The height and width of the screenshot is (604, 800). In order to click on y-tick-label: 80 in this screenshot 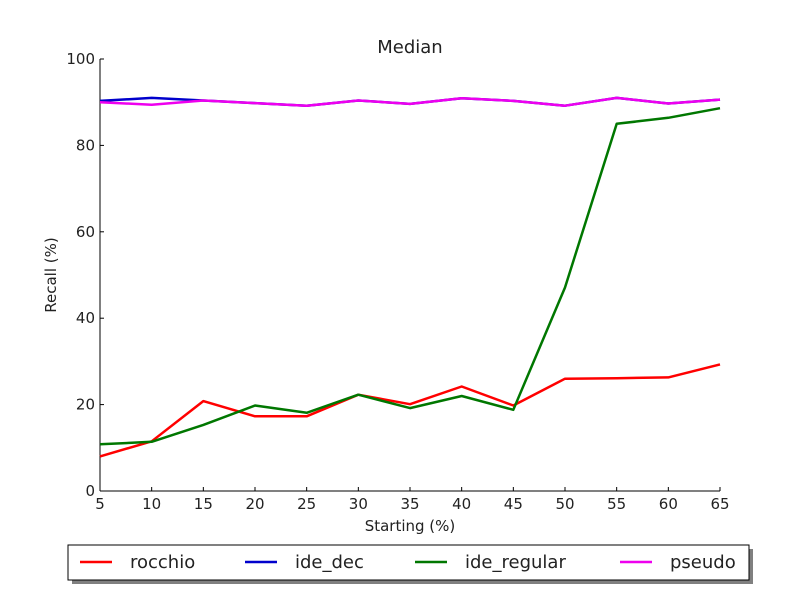, I will do `click(85, 145)`.